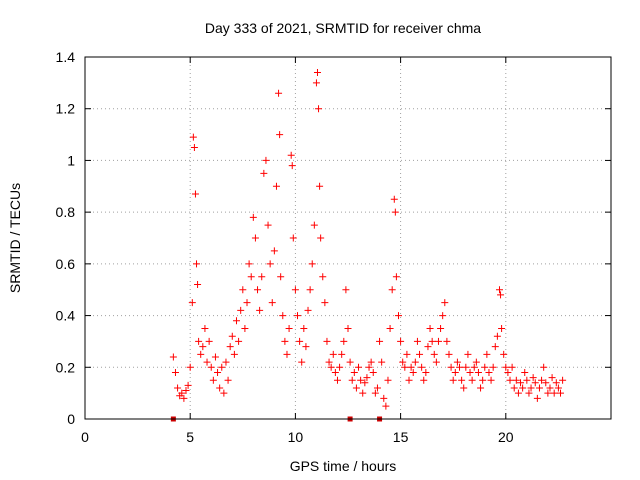 Image resolution: width=640 pixels, height=480 pixels. Describe the element at coordinates (66, 264) in the screenshot. I see `y-tick-label: 0.6` at that location.